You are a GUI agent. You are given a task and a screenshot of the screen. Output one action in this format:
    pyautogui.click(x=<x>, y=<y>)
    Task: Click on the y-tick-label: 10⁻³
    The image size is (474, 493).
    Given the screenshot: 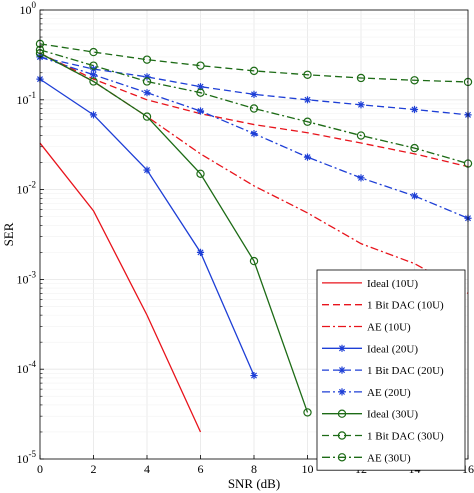 What is the action you would take?
    pyautogui.click(x=27, y=277)
    